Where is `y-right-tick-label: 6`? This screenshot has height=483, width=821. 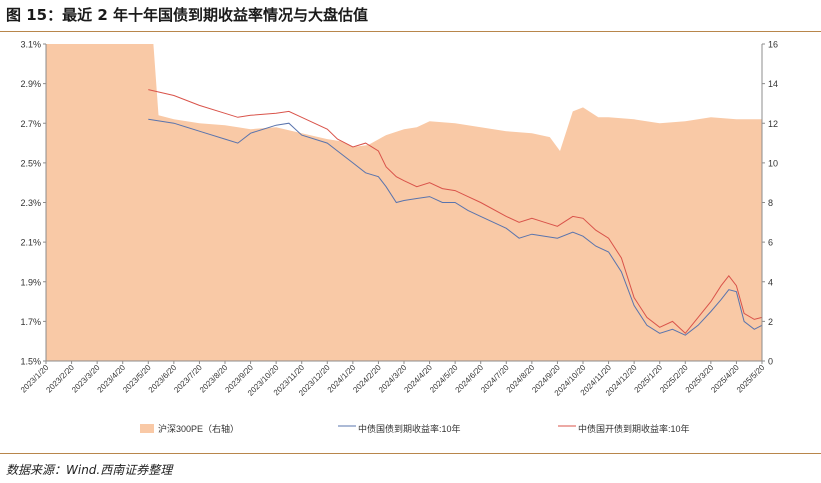 y-right-tick-label: 6 is located at coordinates (770, 243).